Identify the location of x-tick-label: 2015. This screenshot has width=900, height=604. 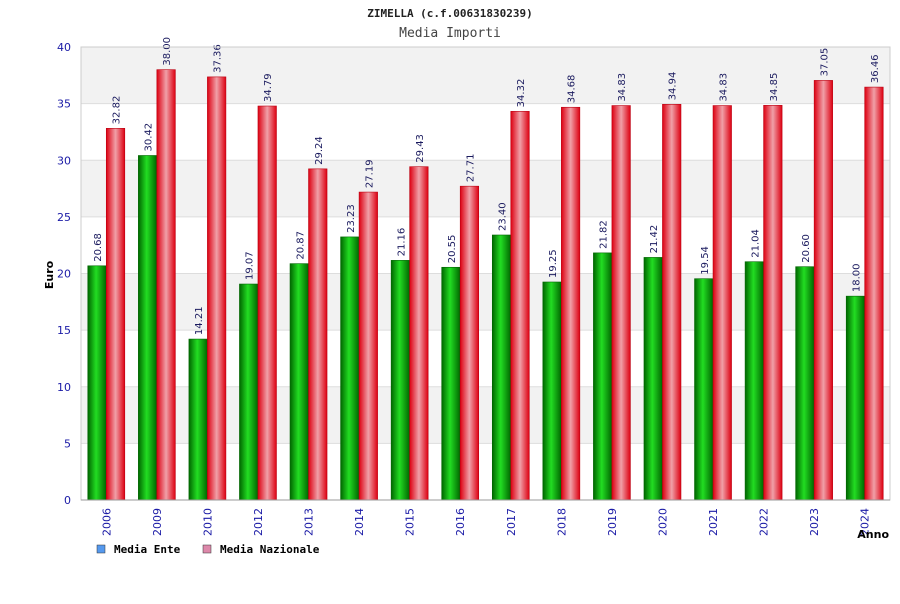
(410, 522).